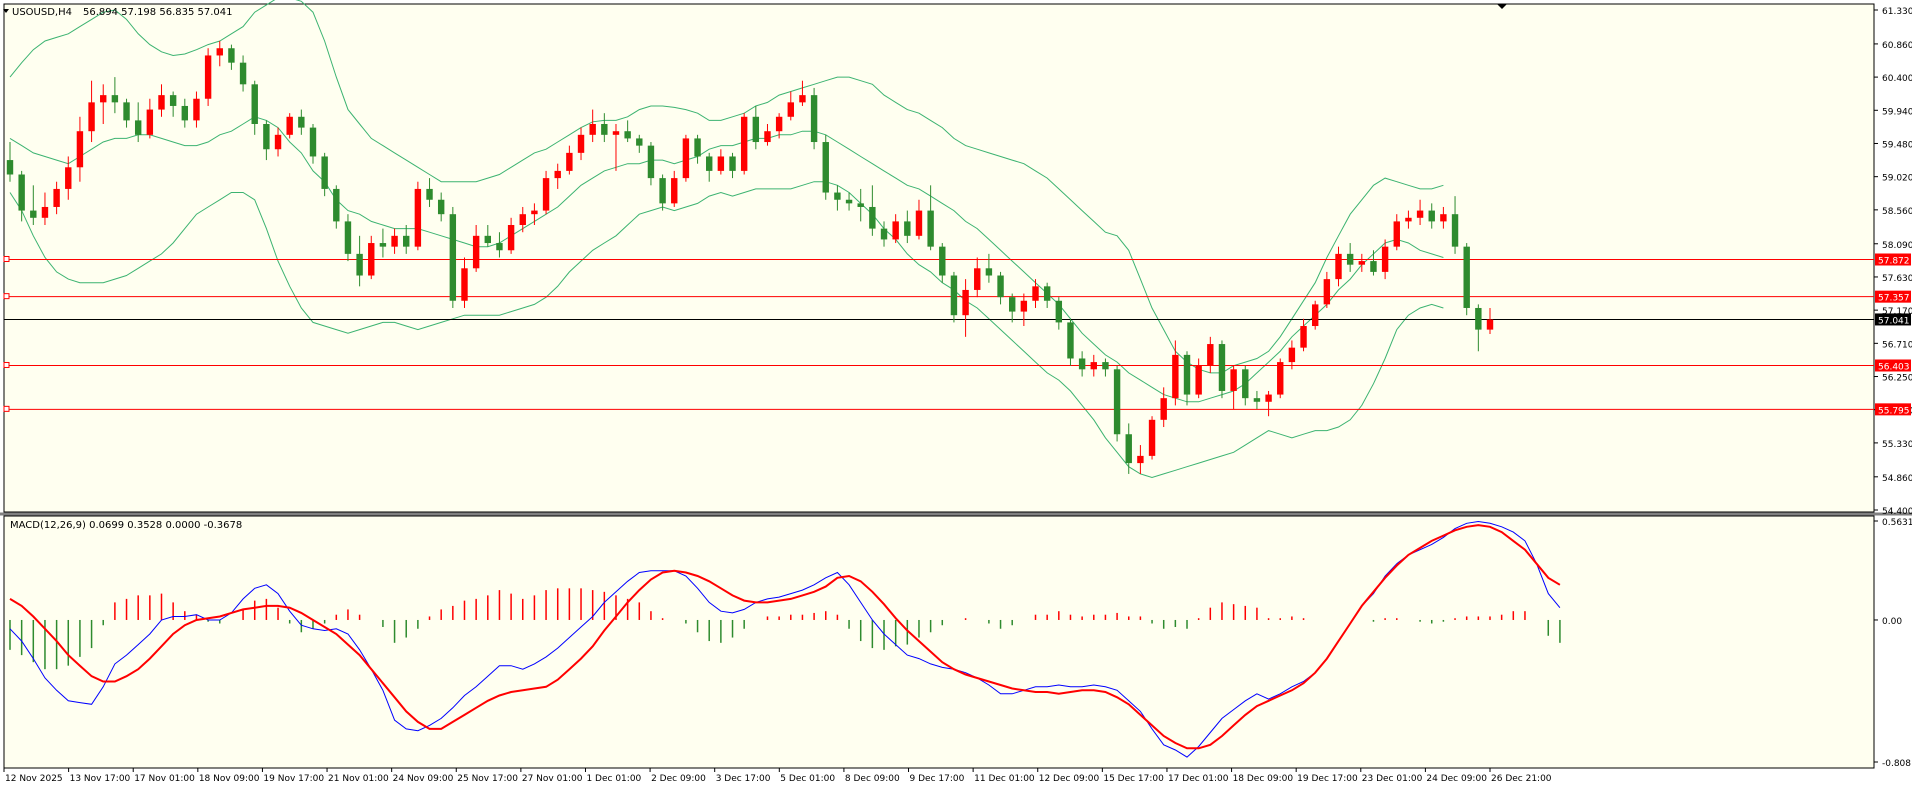 This screenshot has height=794, width=1912. What do you see at coordinates (423, 779) in the screenshot?
I see `x-tick-label: 24 Nov 09:00` at bounding box center [423, 779].